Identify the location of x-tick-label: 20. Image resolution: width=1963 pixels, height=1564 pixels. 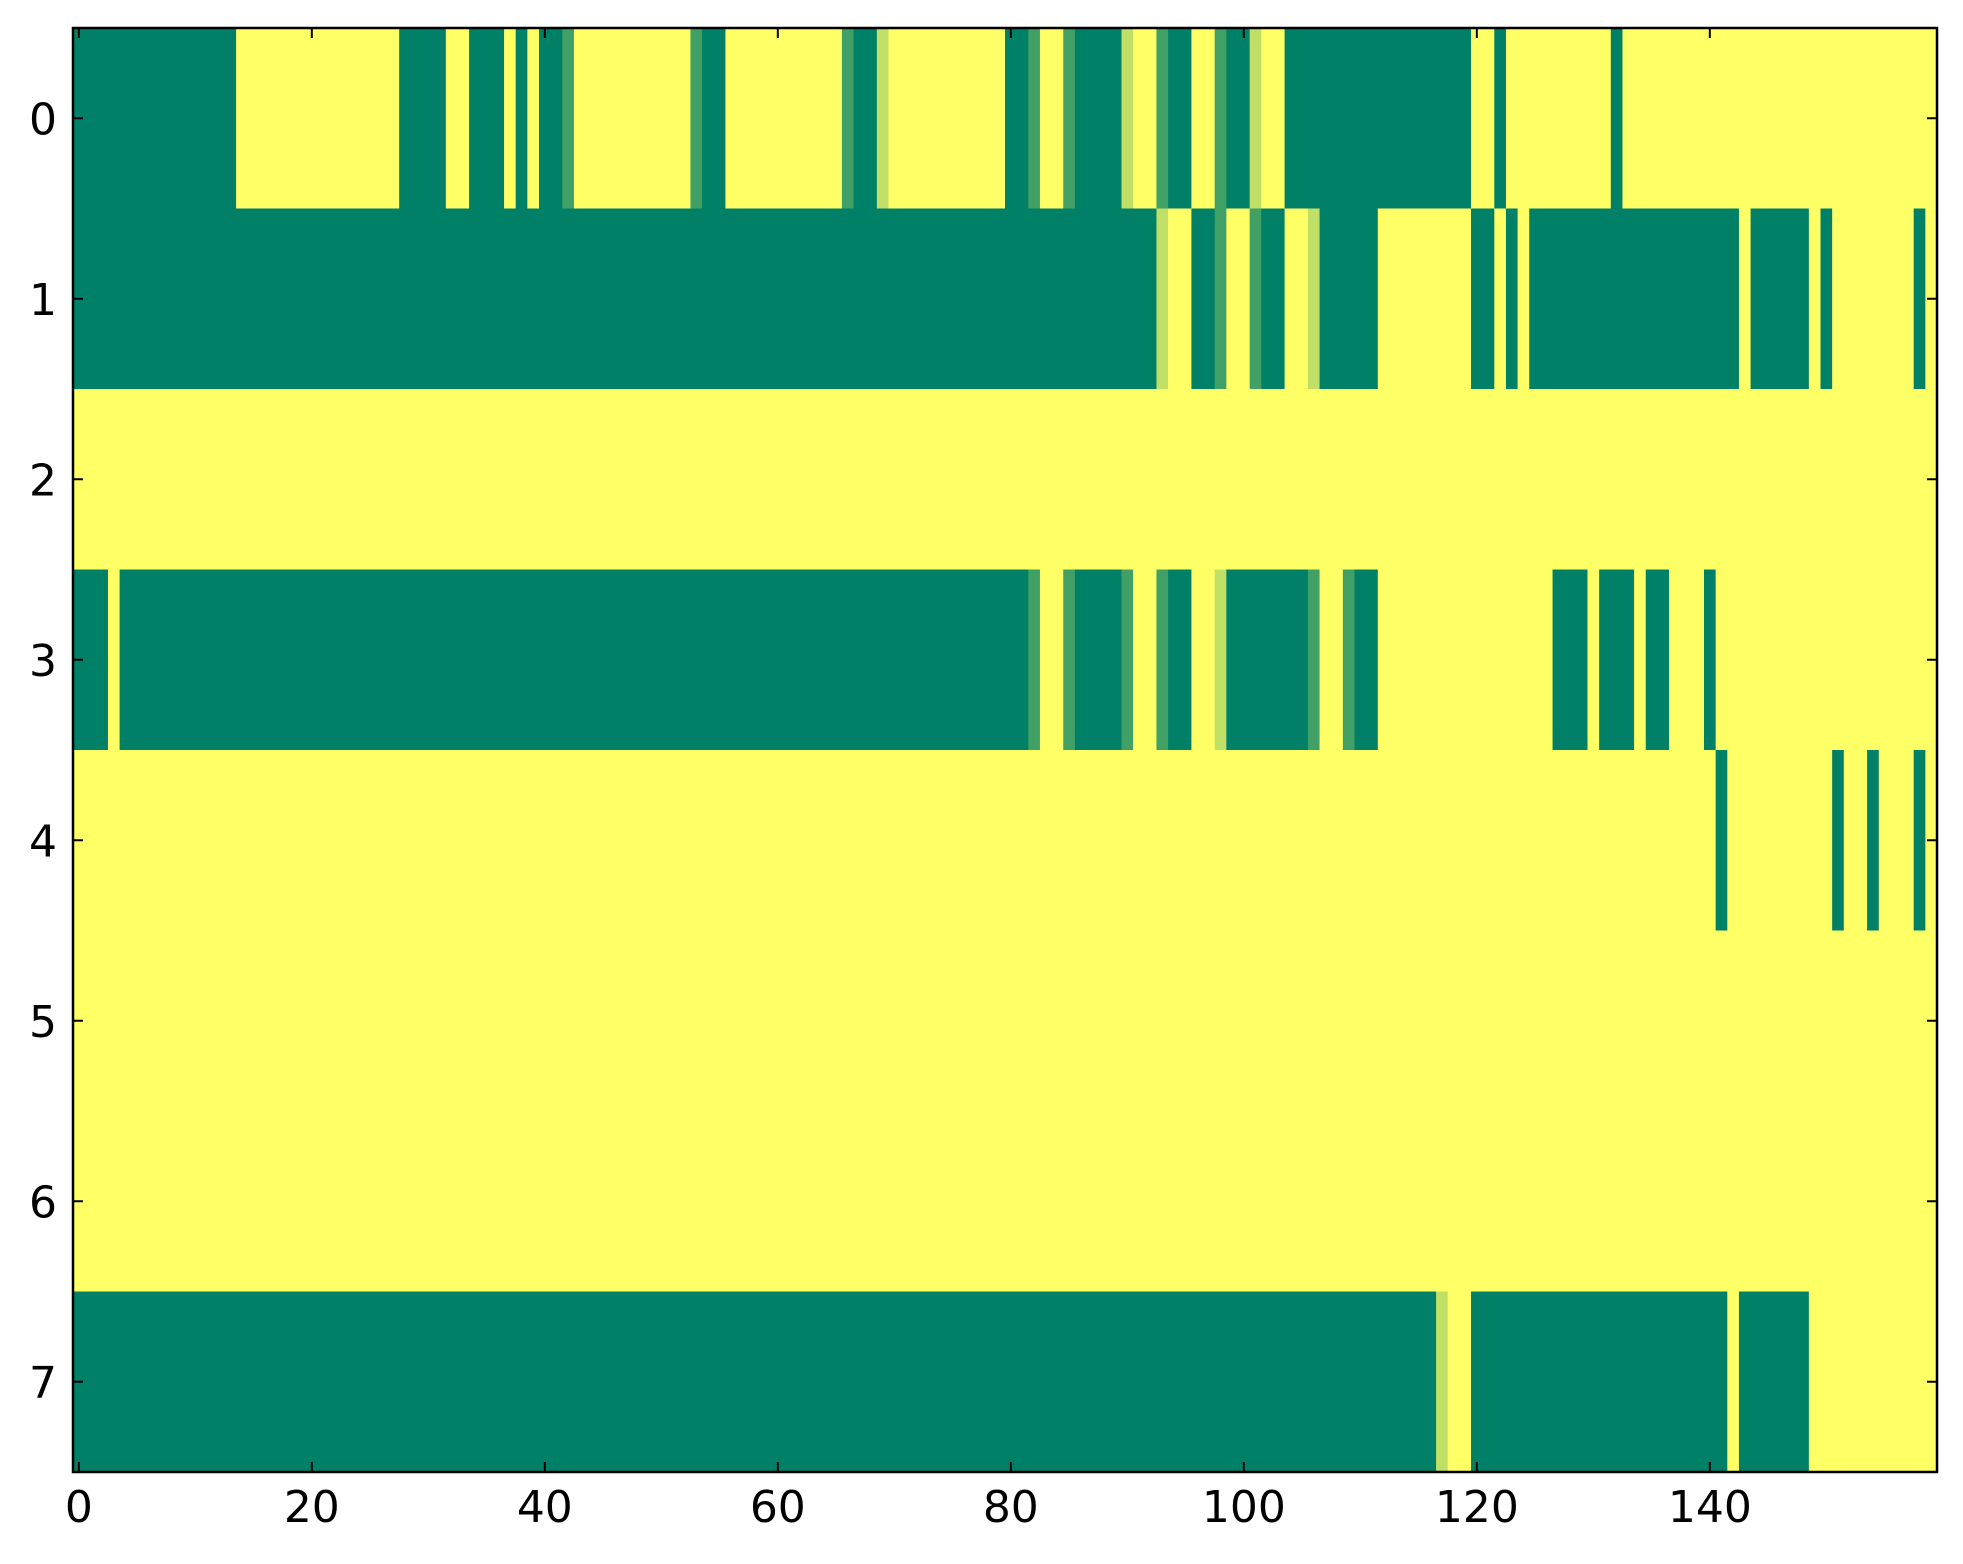
(312, 1507).